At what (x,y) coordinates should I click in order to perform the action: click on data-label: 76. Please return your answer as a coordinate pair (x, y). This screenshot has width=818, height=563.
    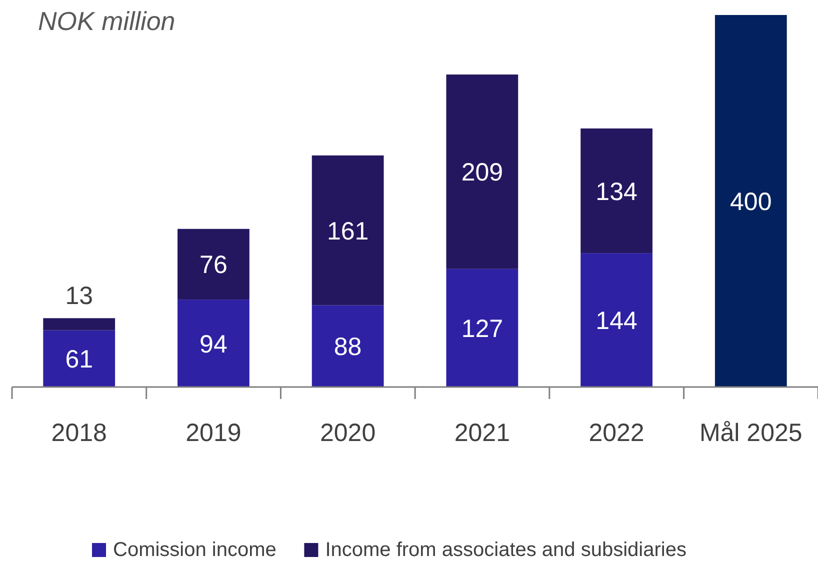
    Looking at the image, I should click on (214, 265).